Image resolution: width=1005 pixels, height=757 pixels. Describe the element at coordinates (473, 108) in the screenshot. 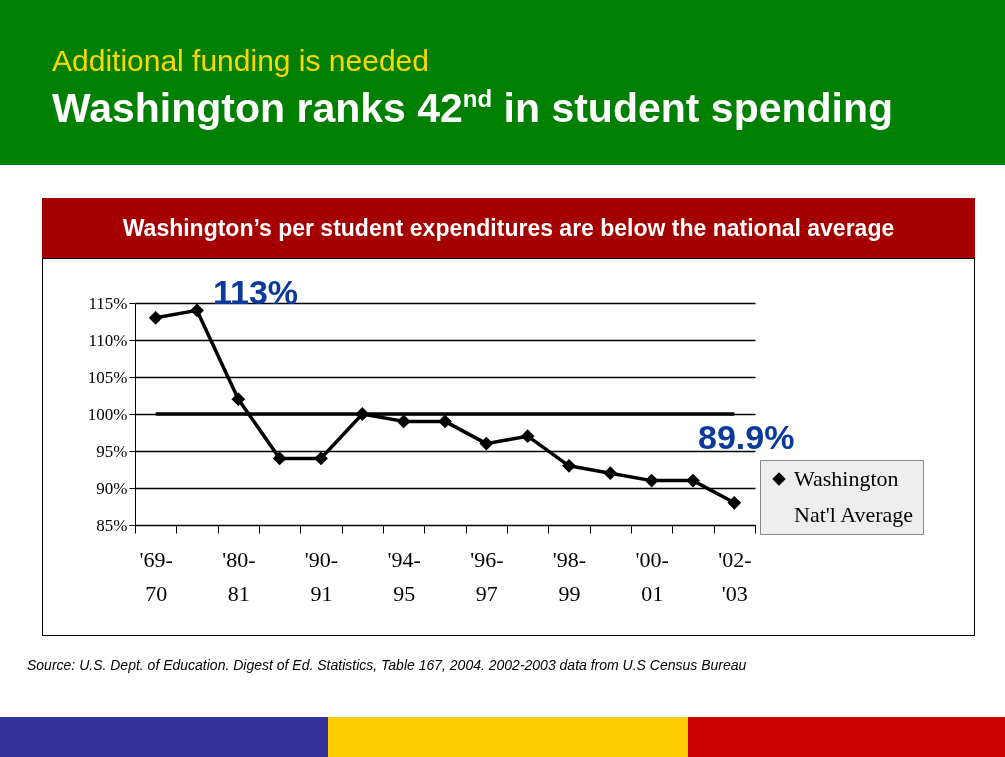

I see `chart-title: Washington ranks 42$^{nd}$ in student spending` at that location.